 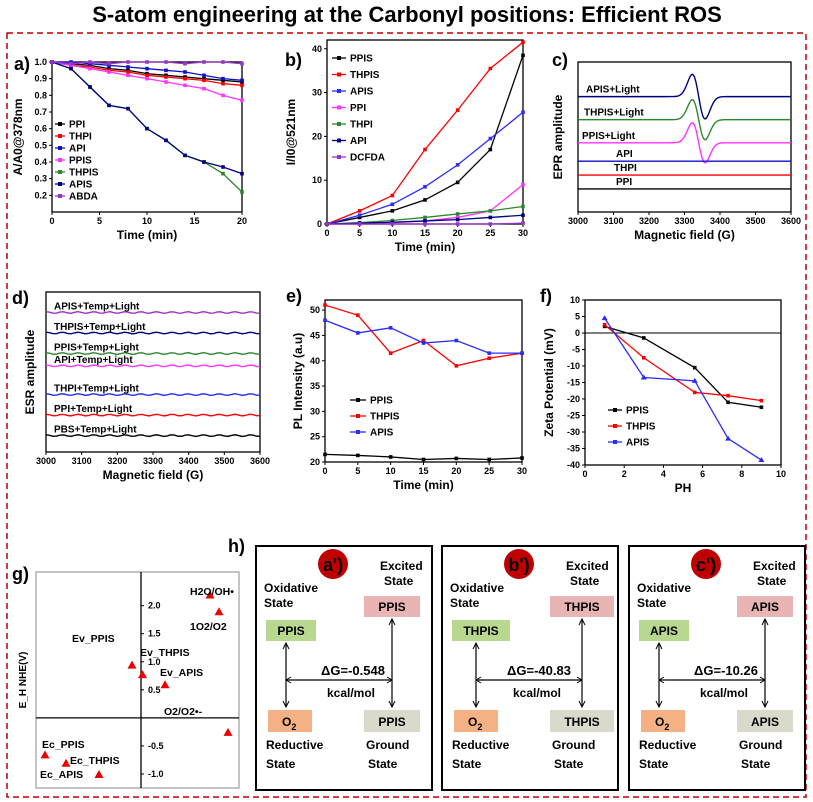 What do you see at coordinates (569, 764) in the screenshot?
I see `ground-state-label: State` at bounding box center [569, 764].